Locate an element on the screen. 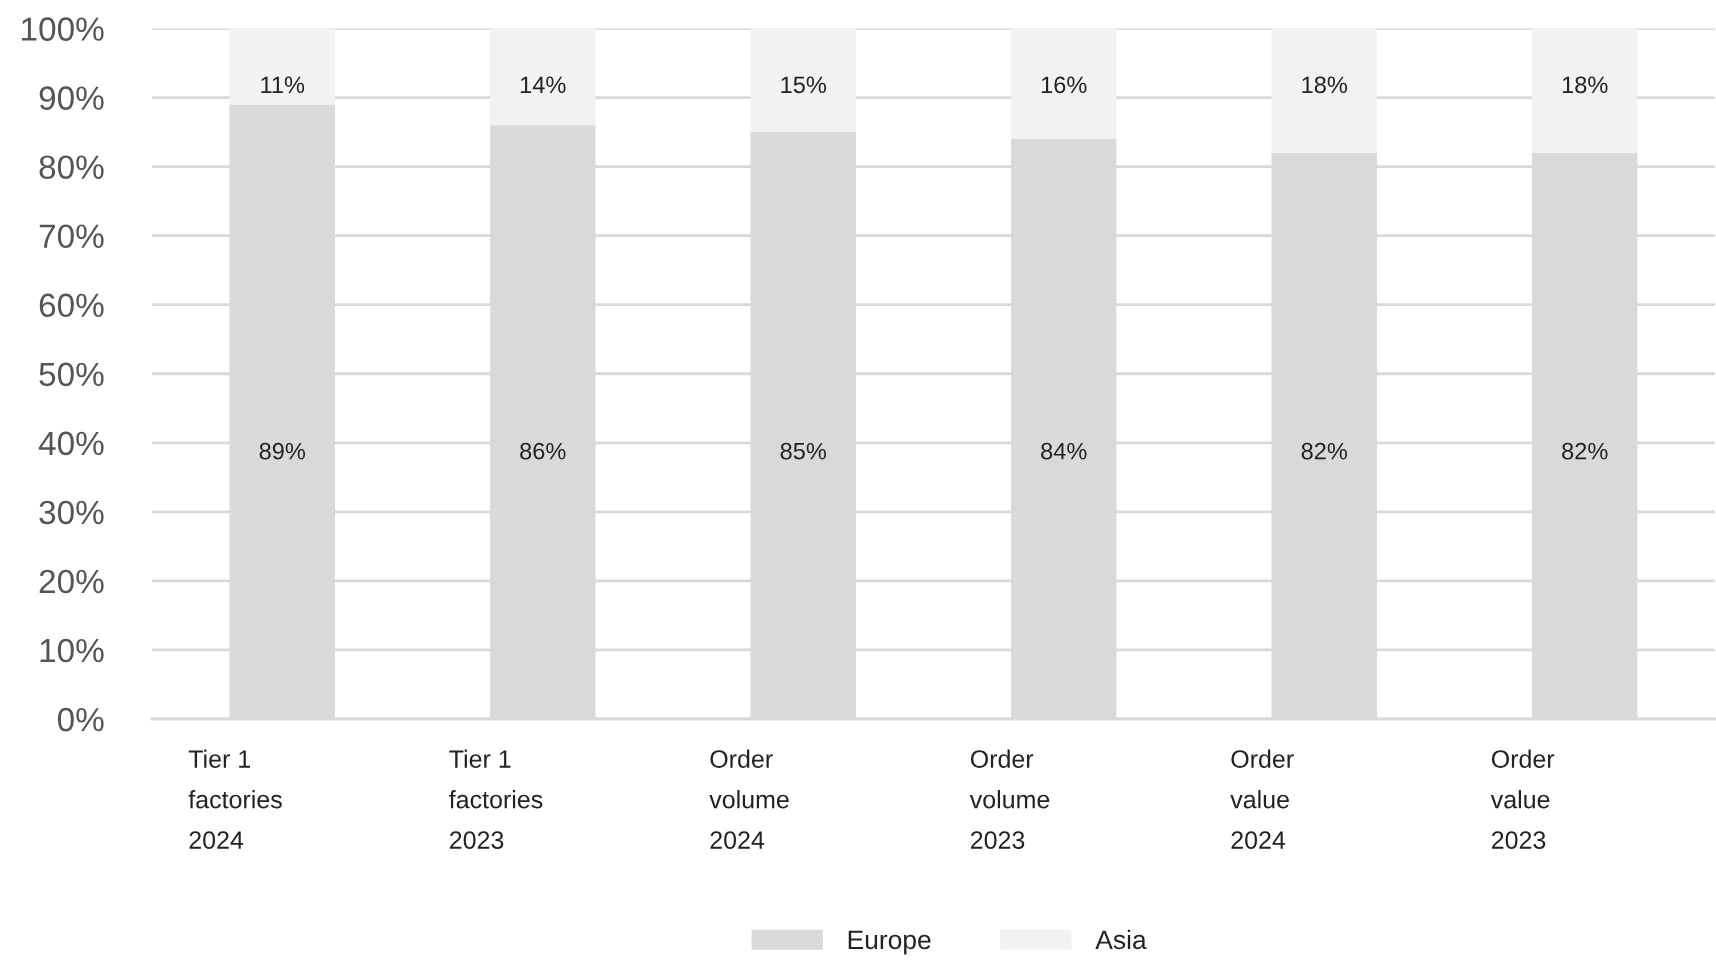 Image resolution: width=1716 pixels, height=963 pixels. x-tick-label: Order value 2023 is located at coordinates (1522, 799).